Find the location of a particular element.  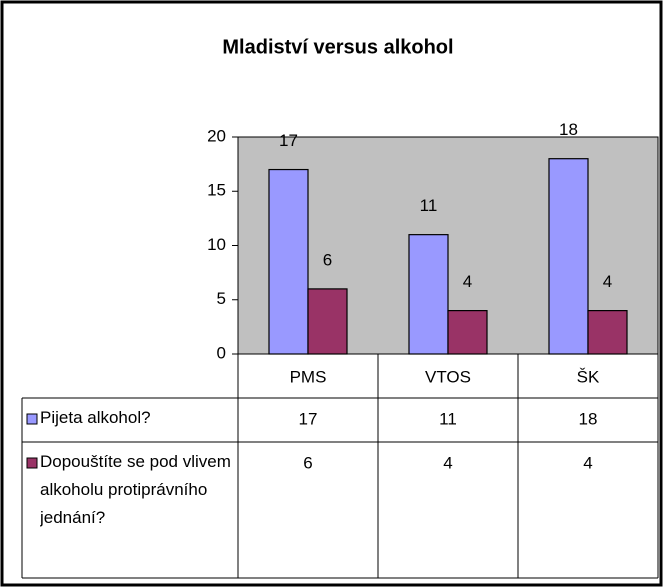

data-label: 18 is located at coordinates (568, 129).